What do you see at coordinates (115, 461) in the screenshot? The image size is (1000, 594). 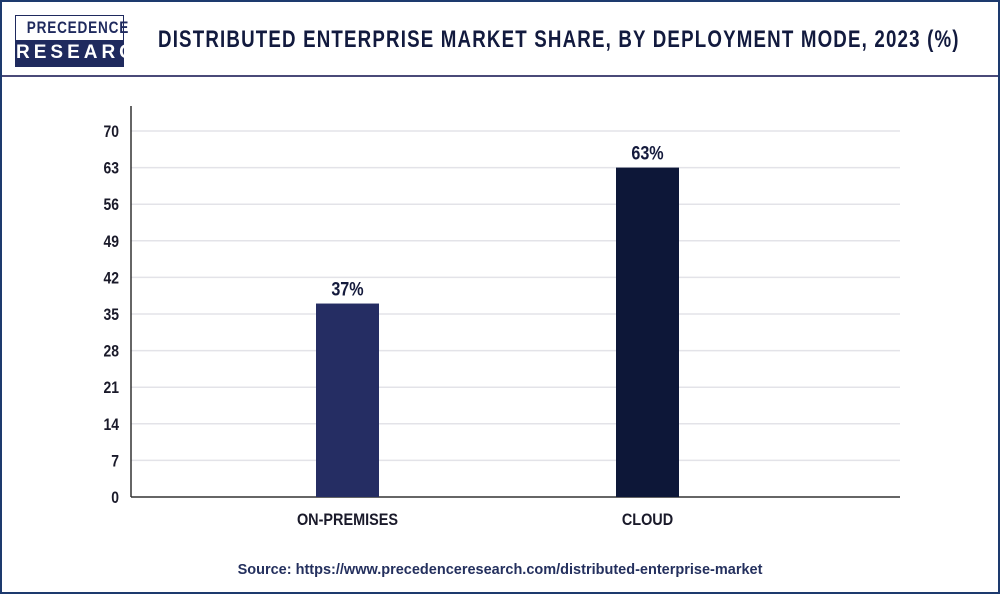 I see `y-tick-label: 7` at bounding box center [115, 461].